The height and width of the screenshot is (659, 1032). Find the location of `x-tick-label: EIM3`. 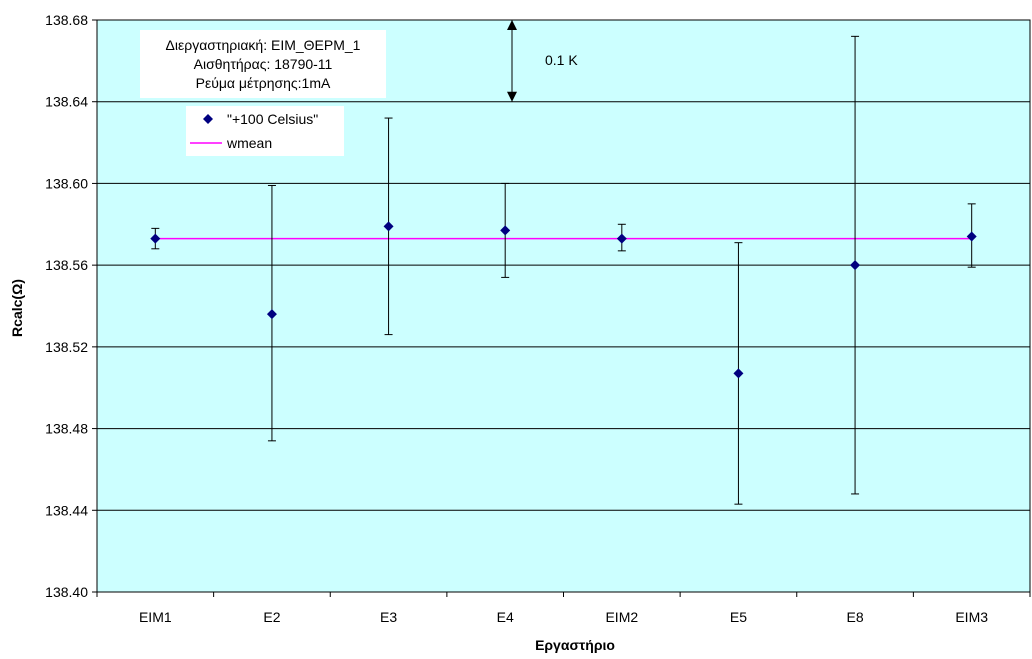

x-tick-label: EIM3 is located at coordinates (971, 617).